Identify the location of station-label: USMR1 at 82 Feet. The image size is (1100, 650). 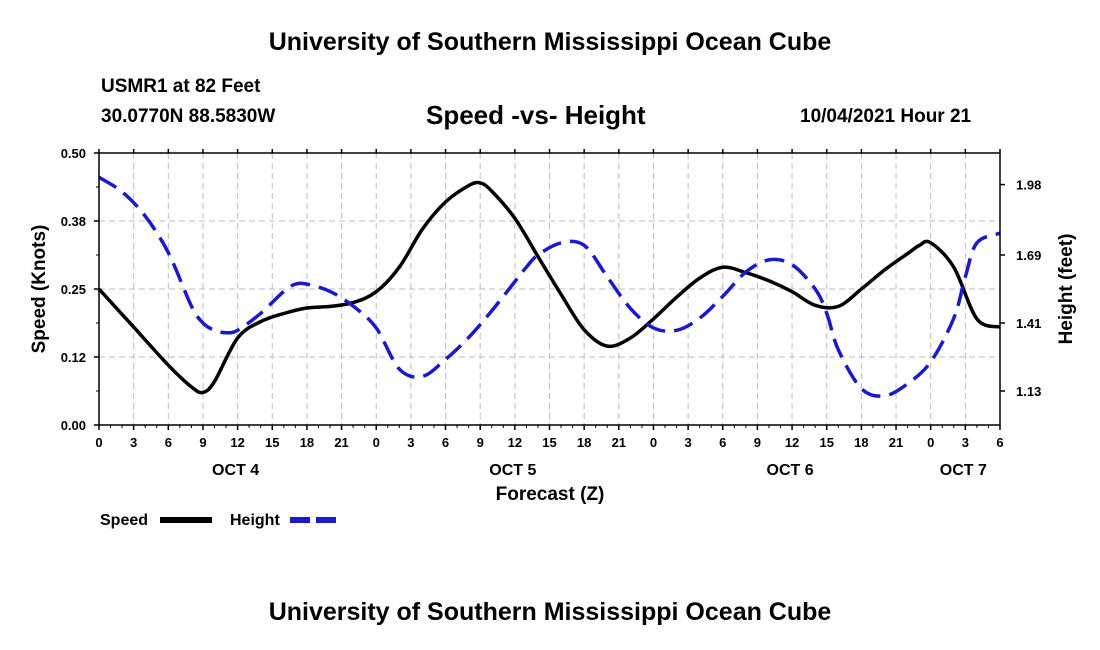
(181, 86).